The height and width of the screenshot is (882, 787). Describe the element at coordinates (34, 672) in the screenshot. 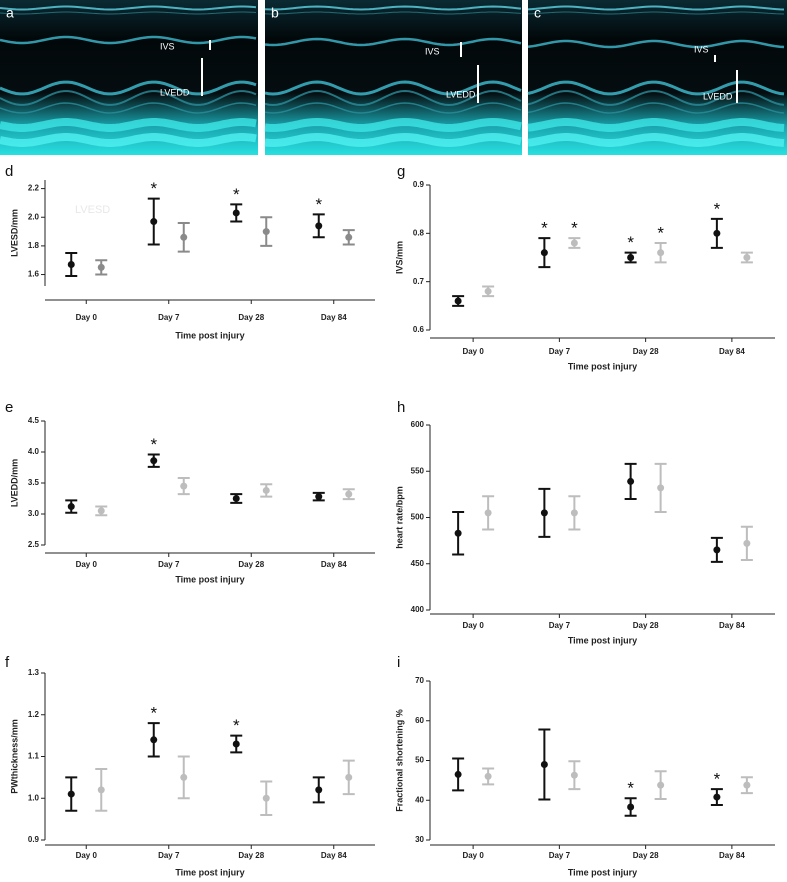

I see `y-tick-label: 1.3` at that location.